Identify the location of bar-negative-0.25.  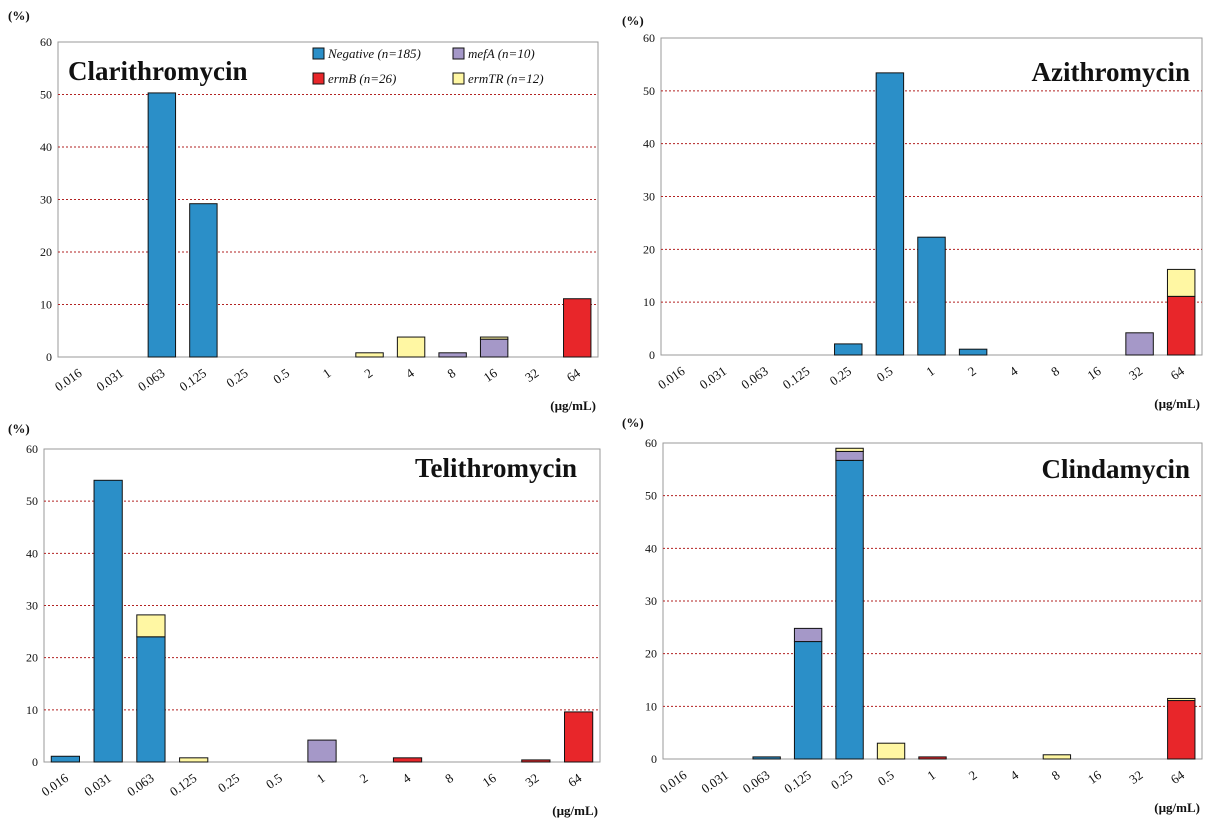
(848, 349).